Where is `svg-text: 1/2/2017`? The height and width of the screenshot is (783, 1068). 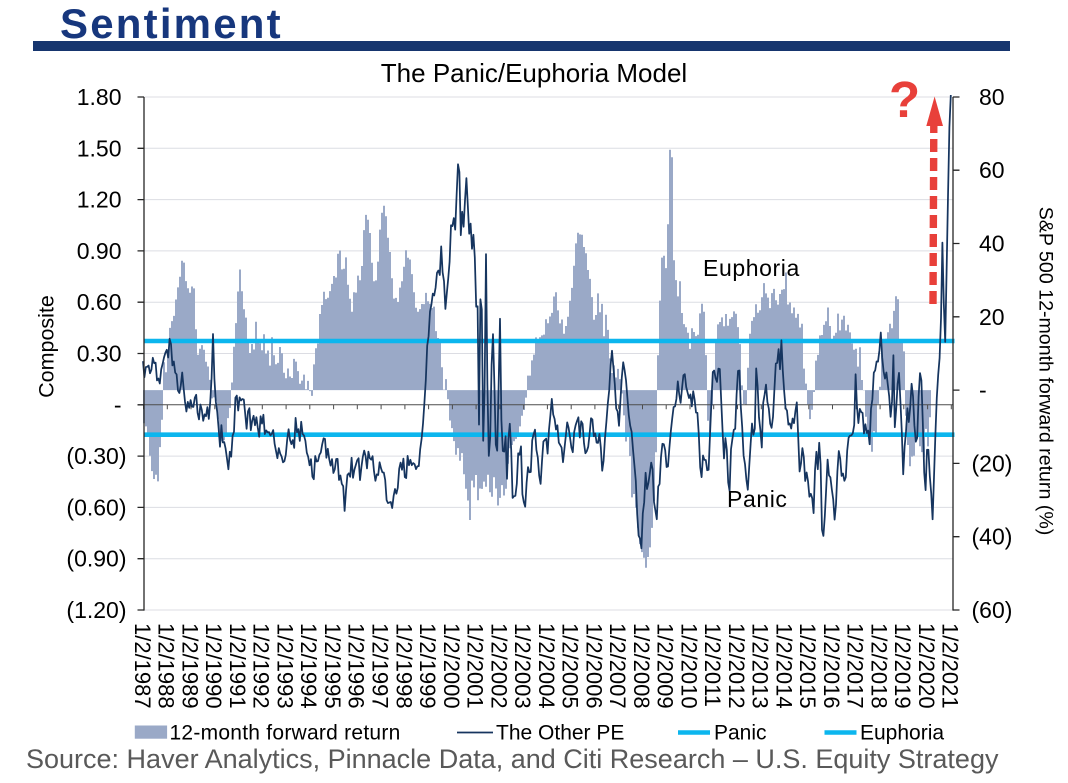 svg-text: 1/2/2017 is located at coordinates (855, 666).